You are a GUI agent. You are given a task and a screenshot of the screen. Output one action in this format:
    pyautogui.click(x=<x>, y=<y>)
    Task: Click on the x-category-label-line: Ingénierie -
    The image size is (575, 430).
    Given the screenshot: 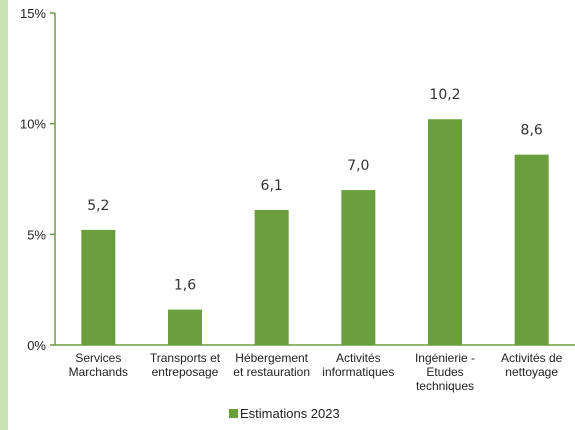 What is the action you would take?
    pyautogui.click(x=445, y=358)
    